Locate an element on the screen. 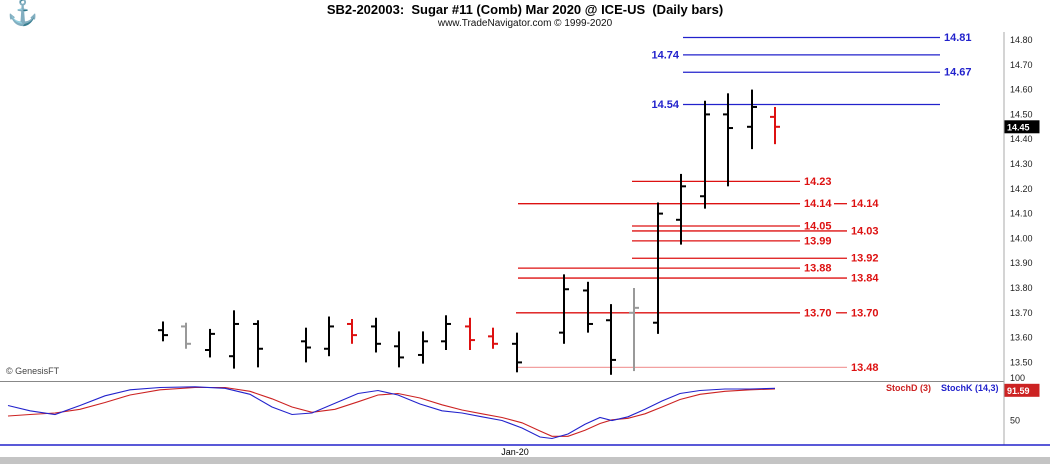 The image size is (1050, 464). price-tick-label: 14.40 is located at coordinates (1021, 139).